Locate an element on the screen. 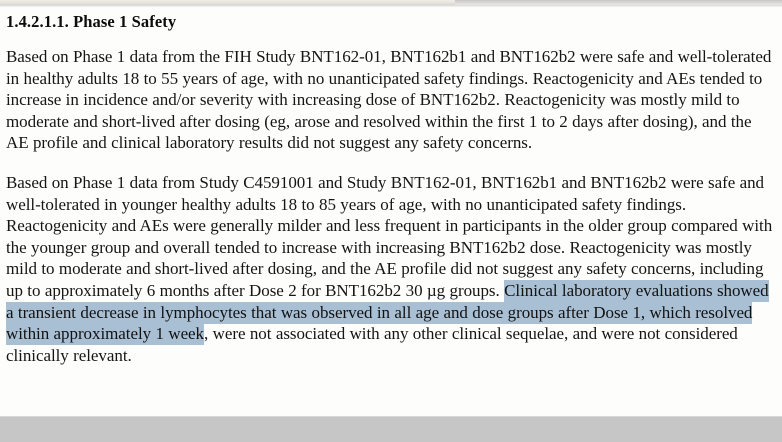 This screenshot has height=442, width=782. page-footer-band is located at coordinates (391, 429).